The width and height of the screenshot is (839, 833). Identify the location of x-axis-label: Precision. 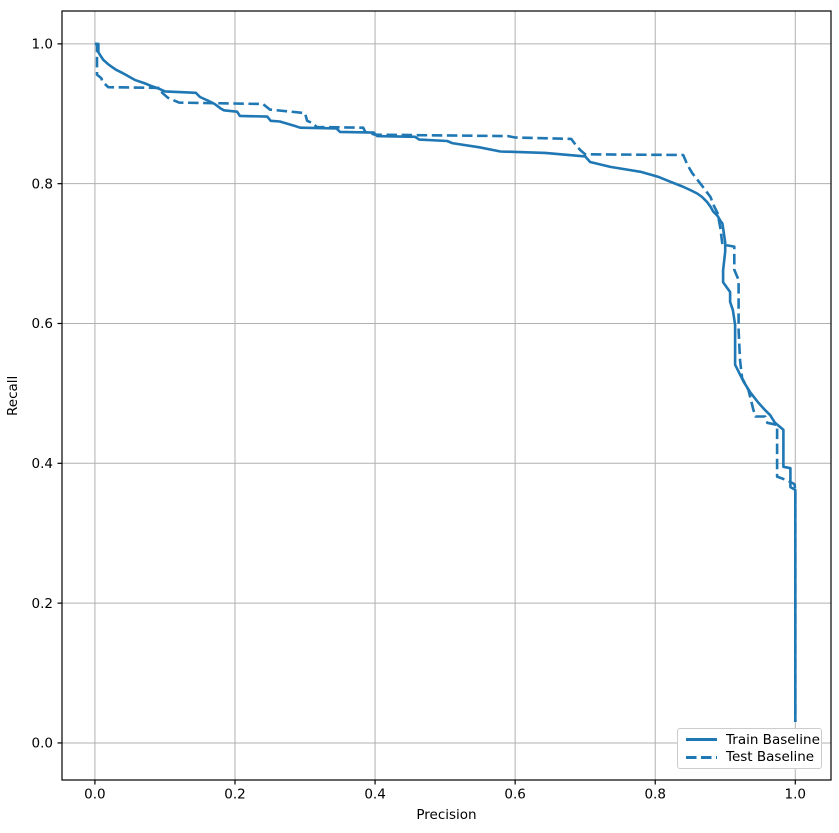
(446, 815).